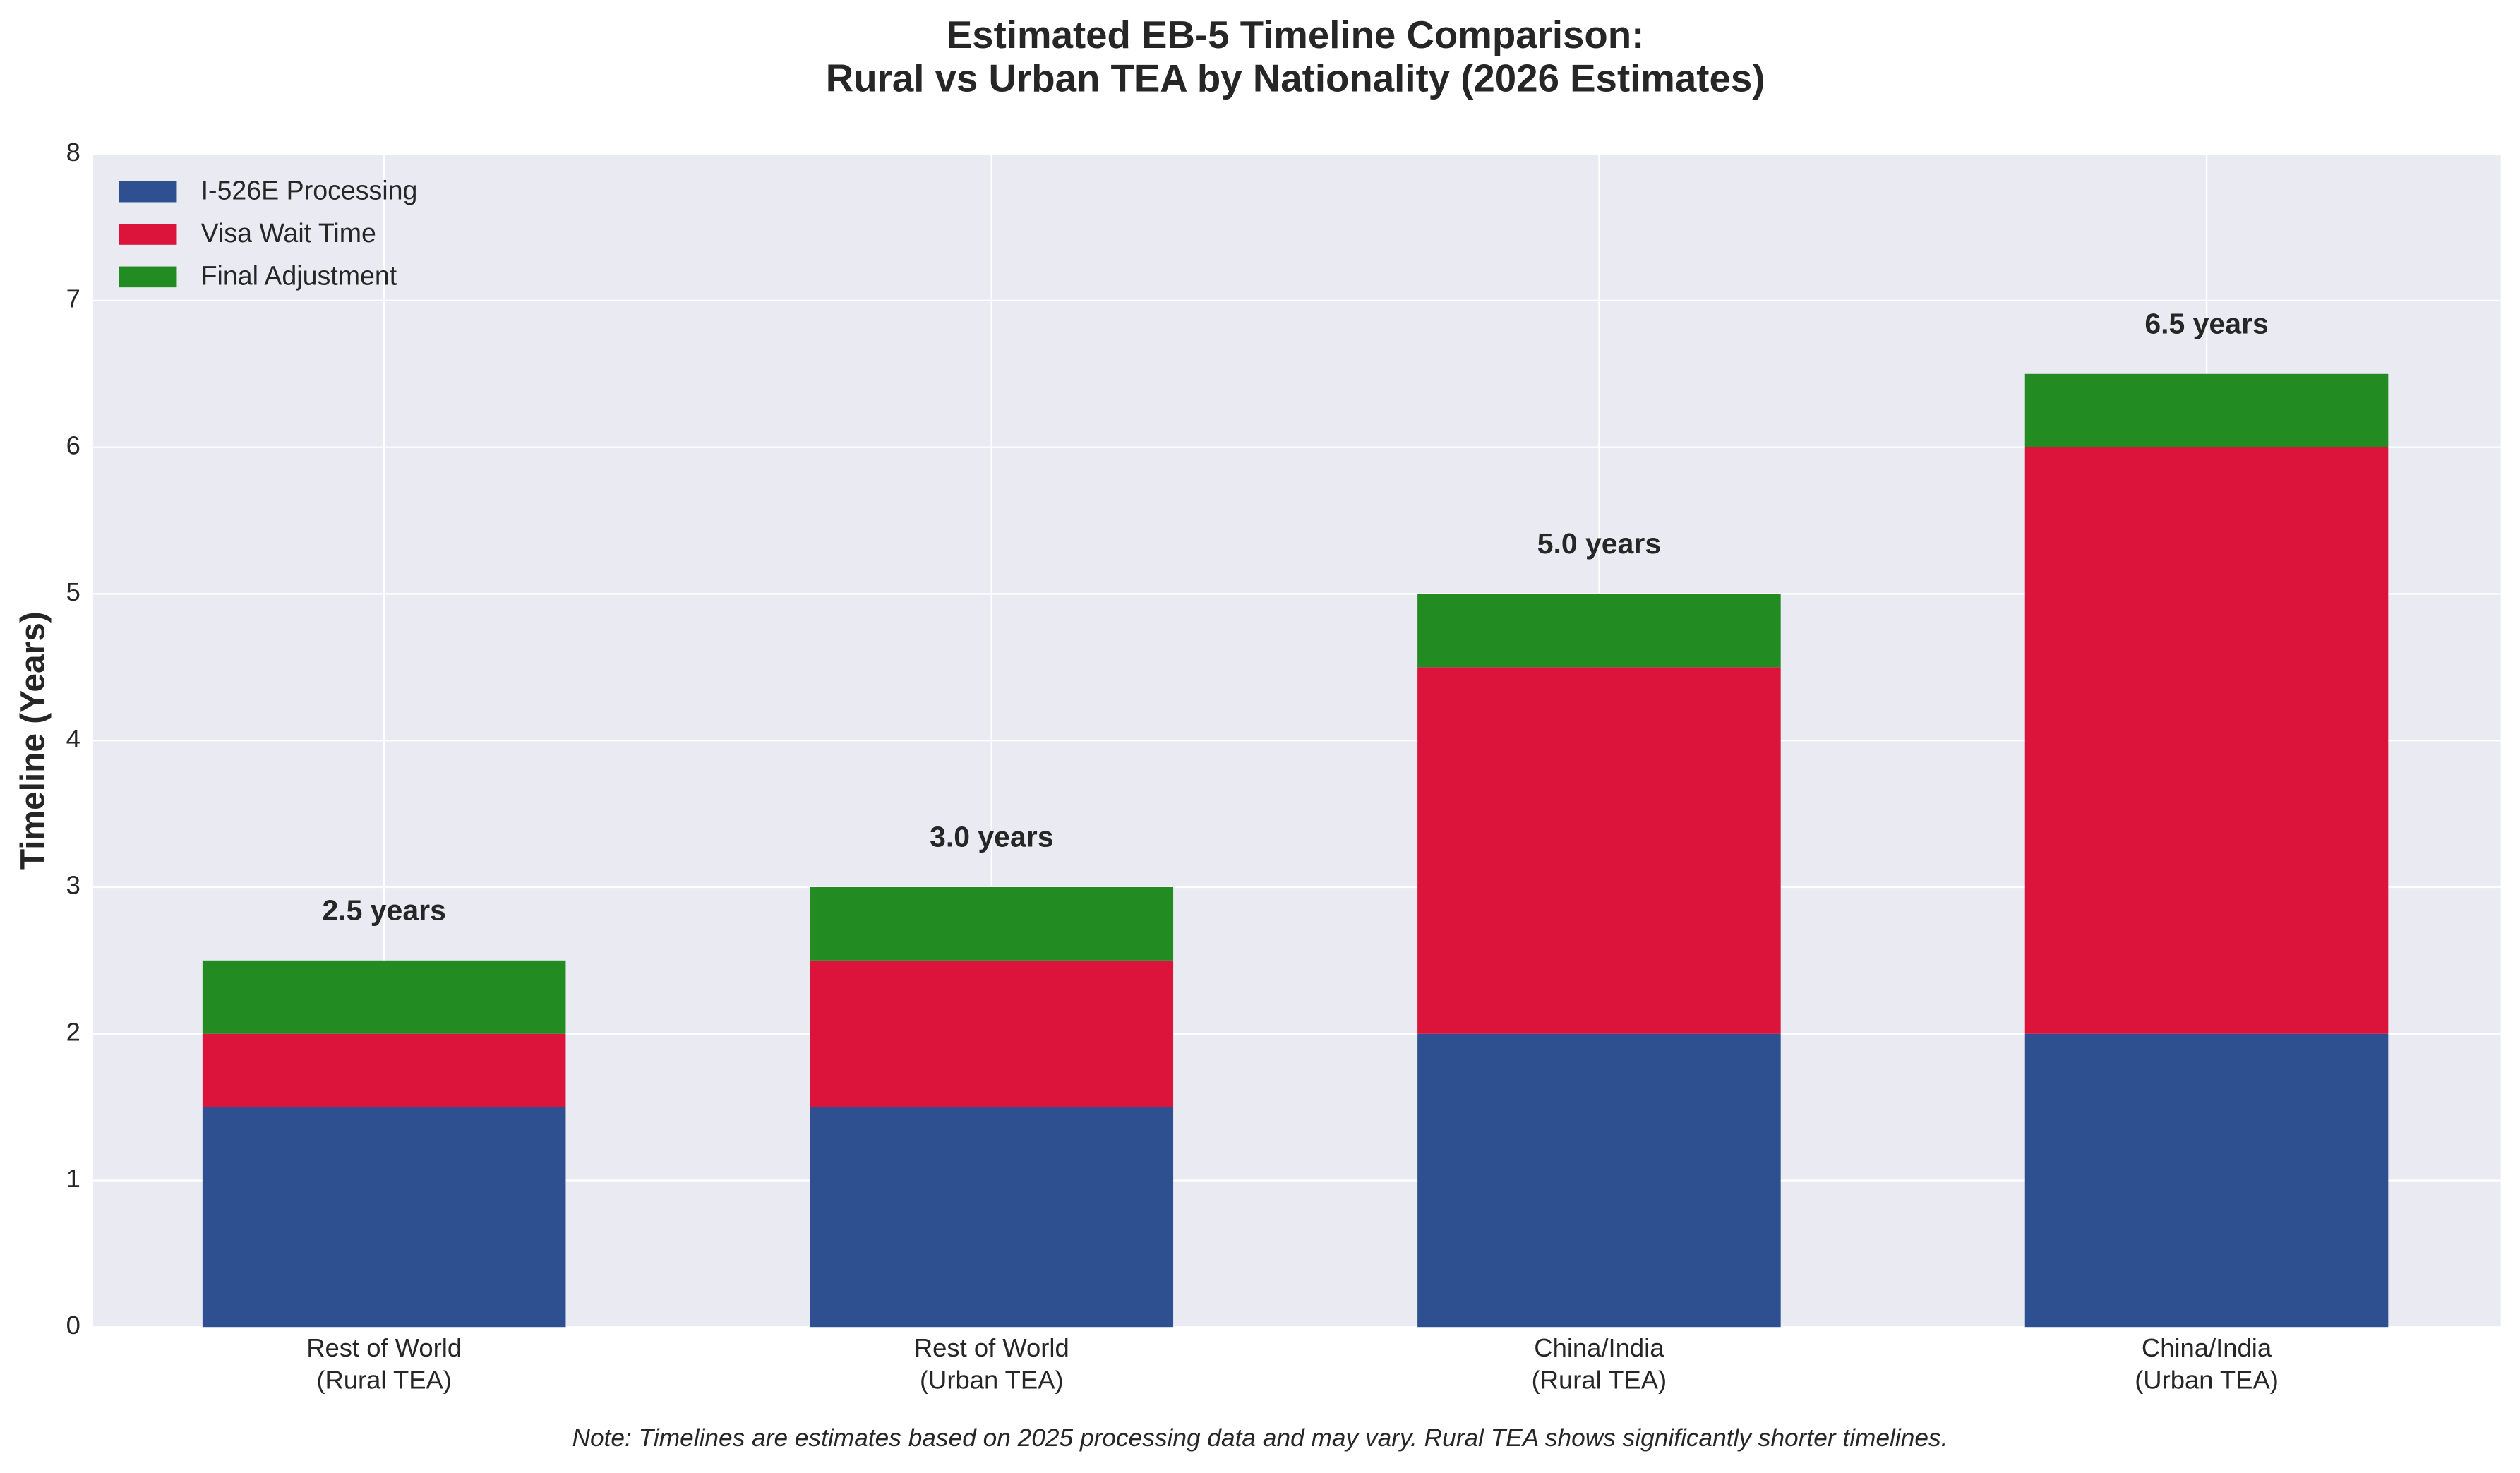 Image resolution: width=2520 pixels, height=1473 pixels. Describe the element at coordinates (73, 738) in the screenshot. I see `y-tick-label: 4` at that location.